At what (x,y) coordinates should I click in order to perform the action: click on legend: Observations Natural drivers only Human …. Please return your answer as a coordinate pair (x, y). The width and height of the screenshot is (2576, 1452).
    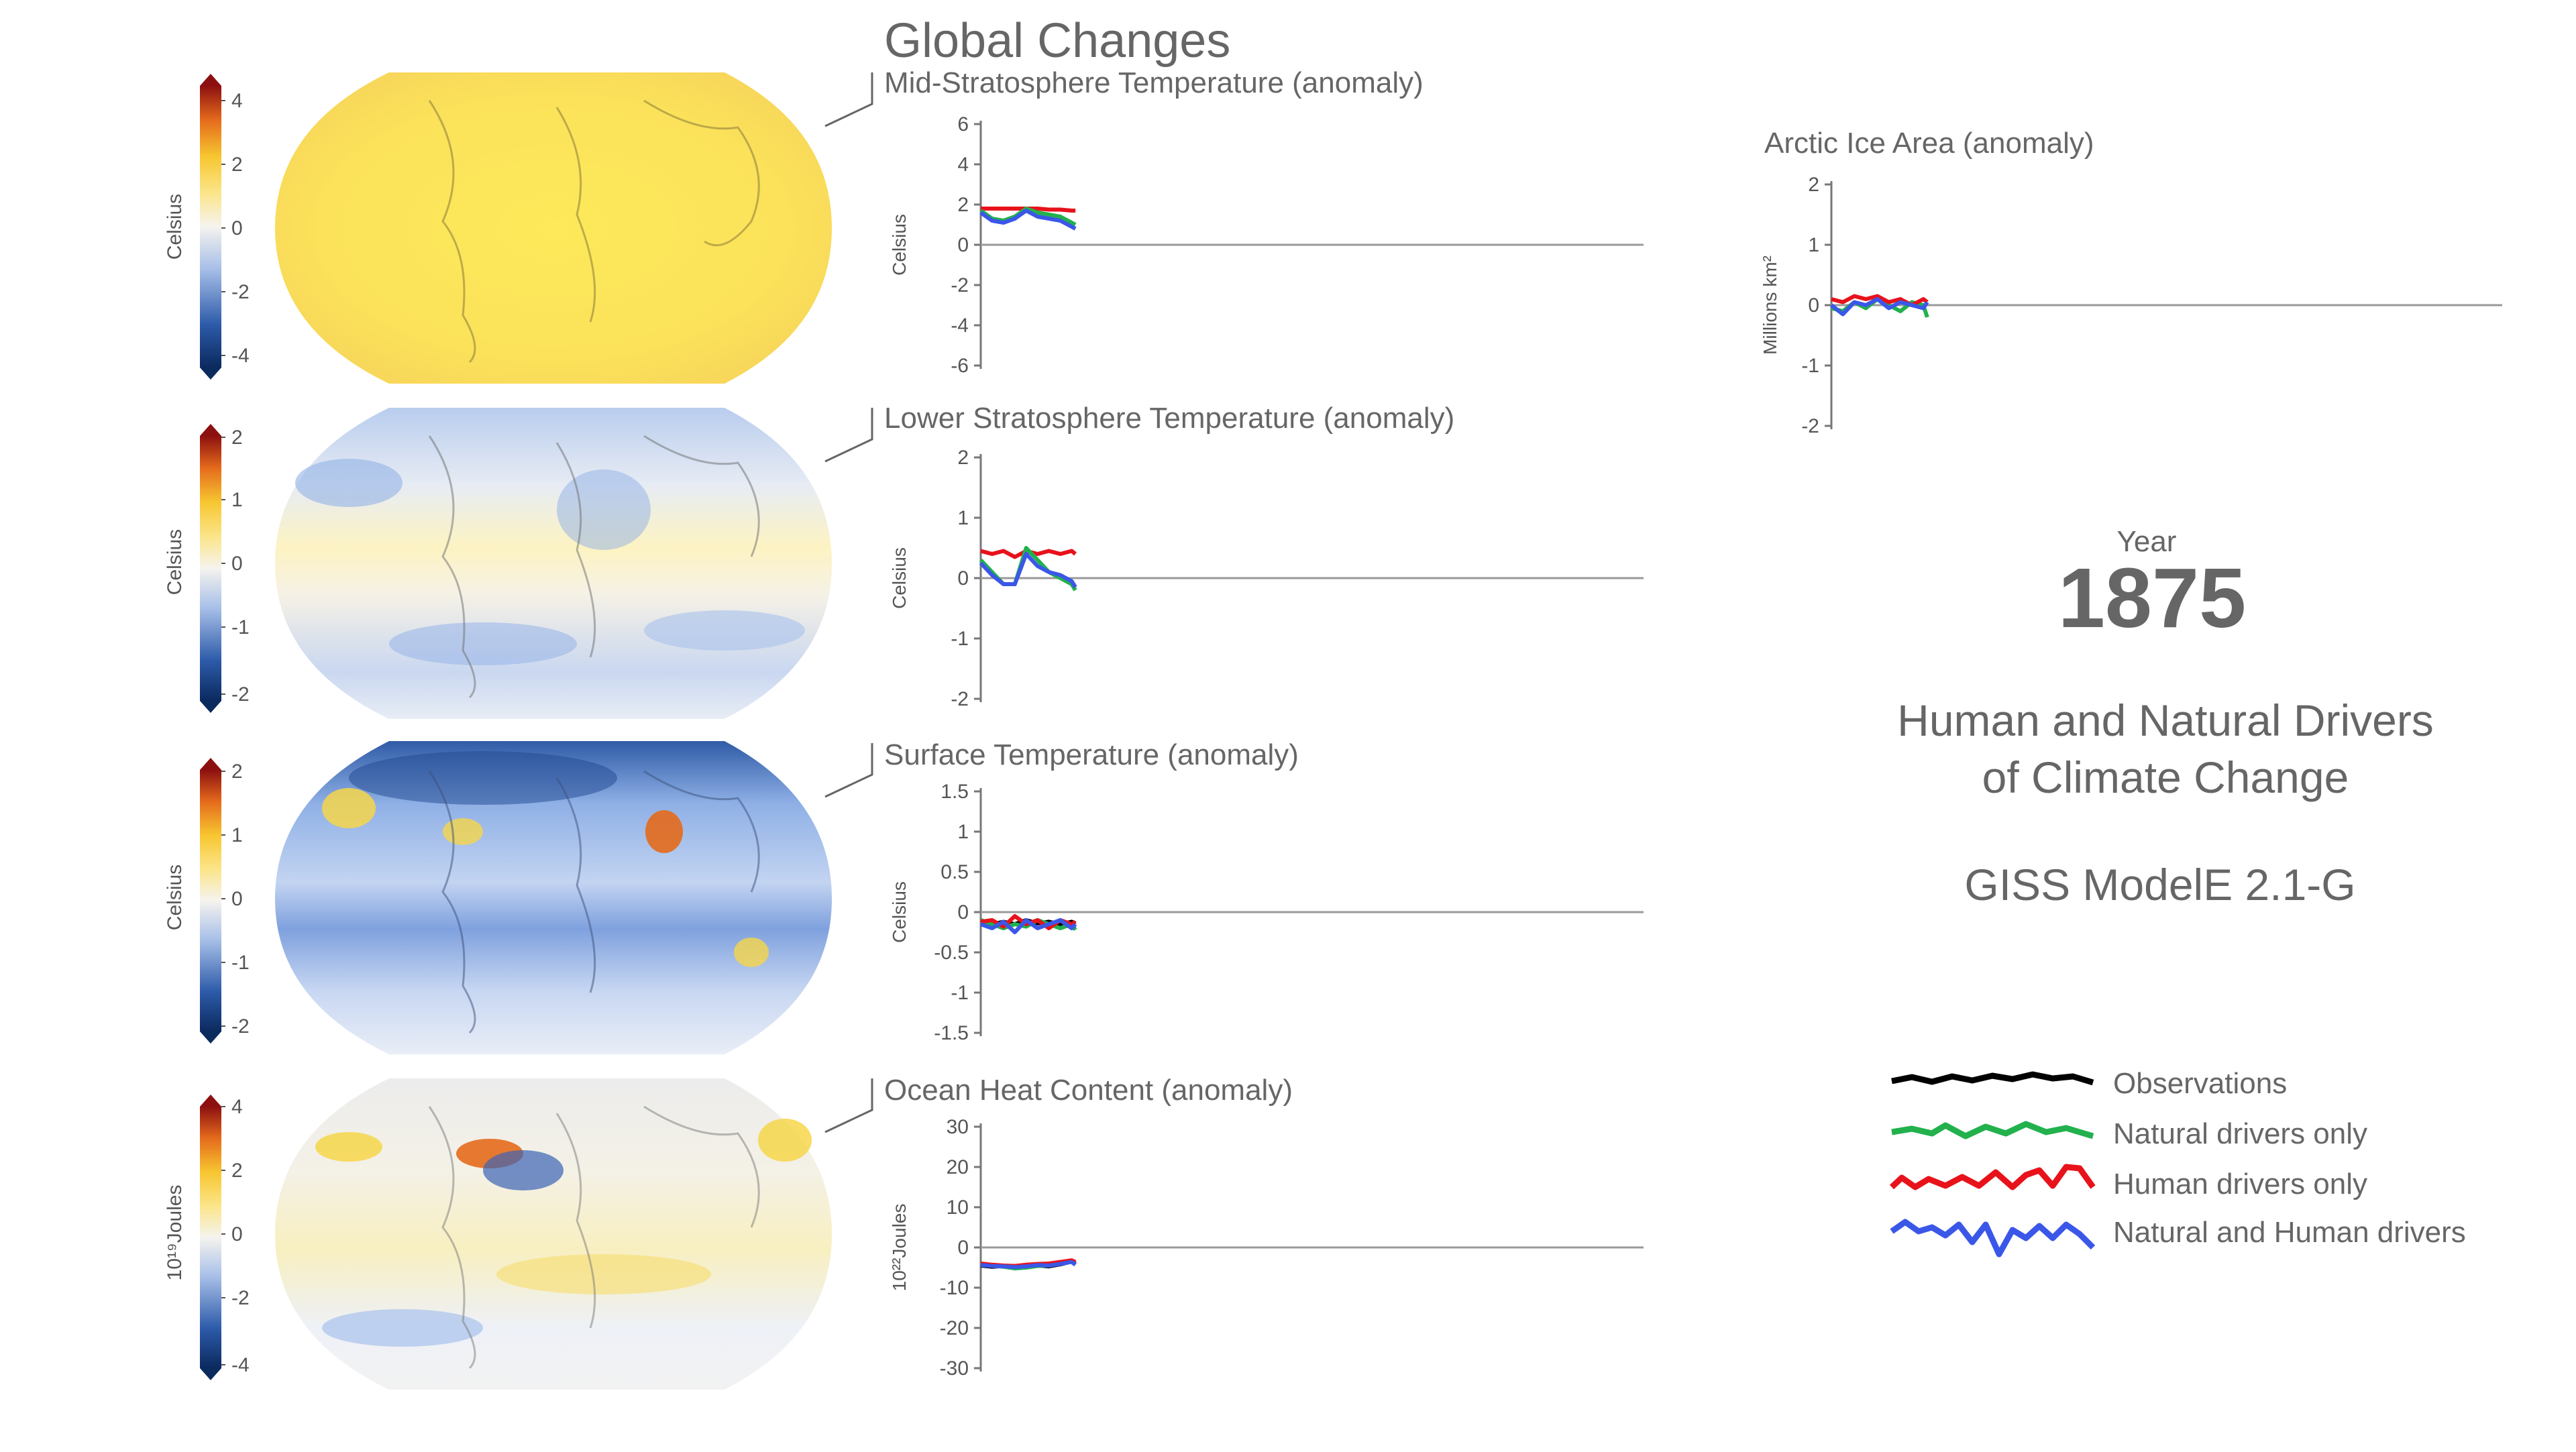
    Looking at the image, I should click on (2177, 1162).